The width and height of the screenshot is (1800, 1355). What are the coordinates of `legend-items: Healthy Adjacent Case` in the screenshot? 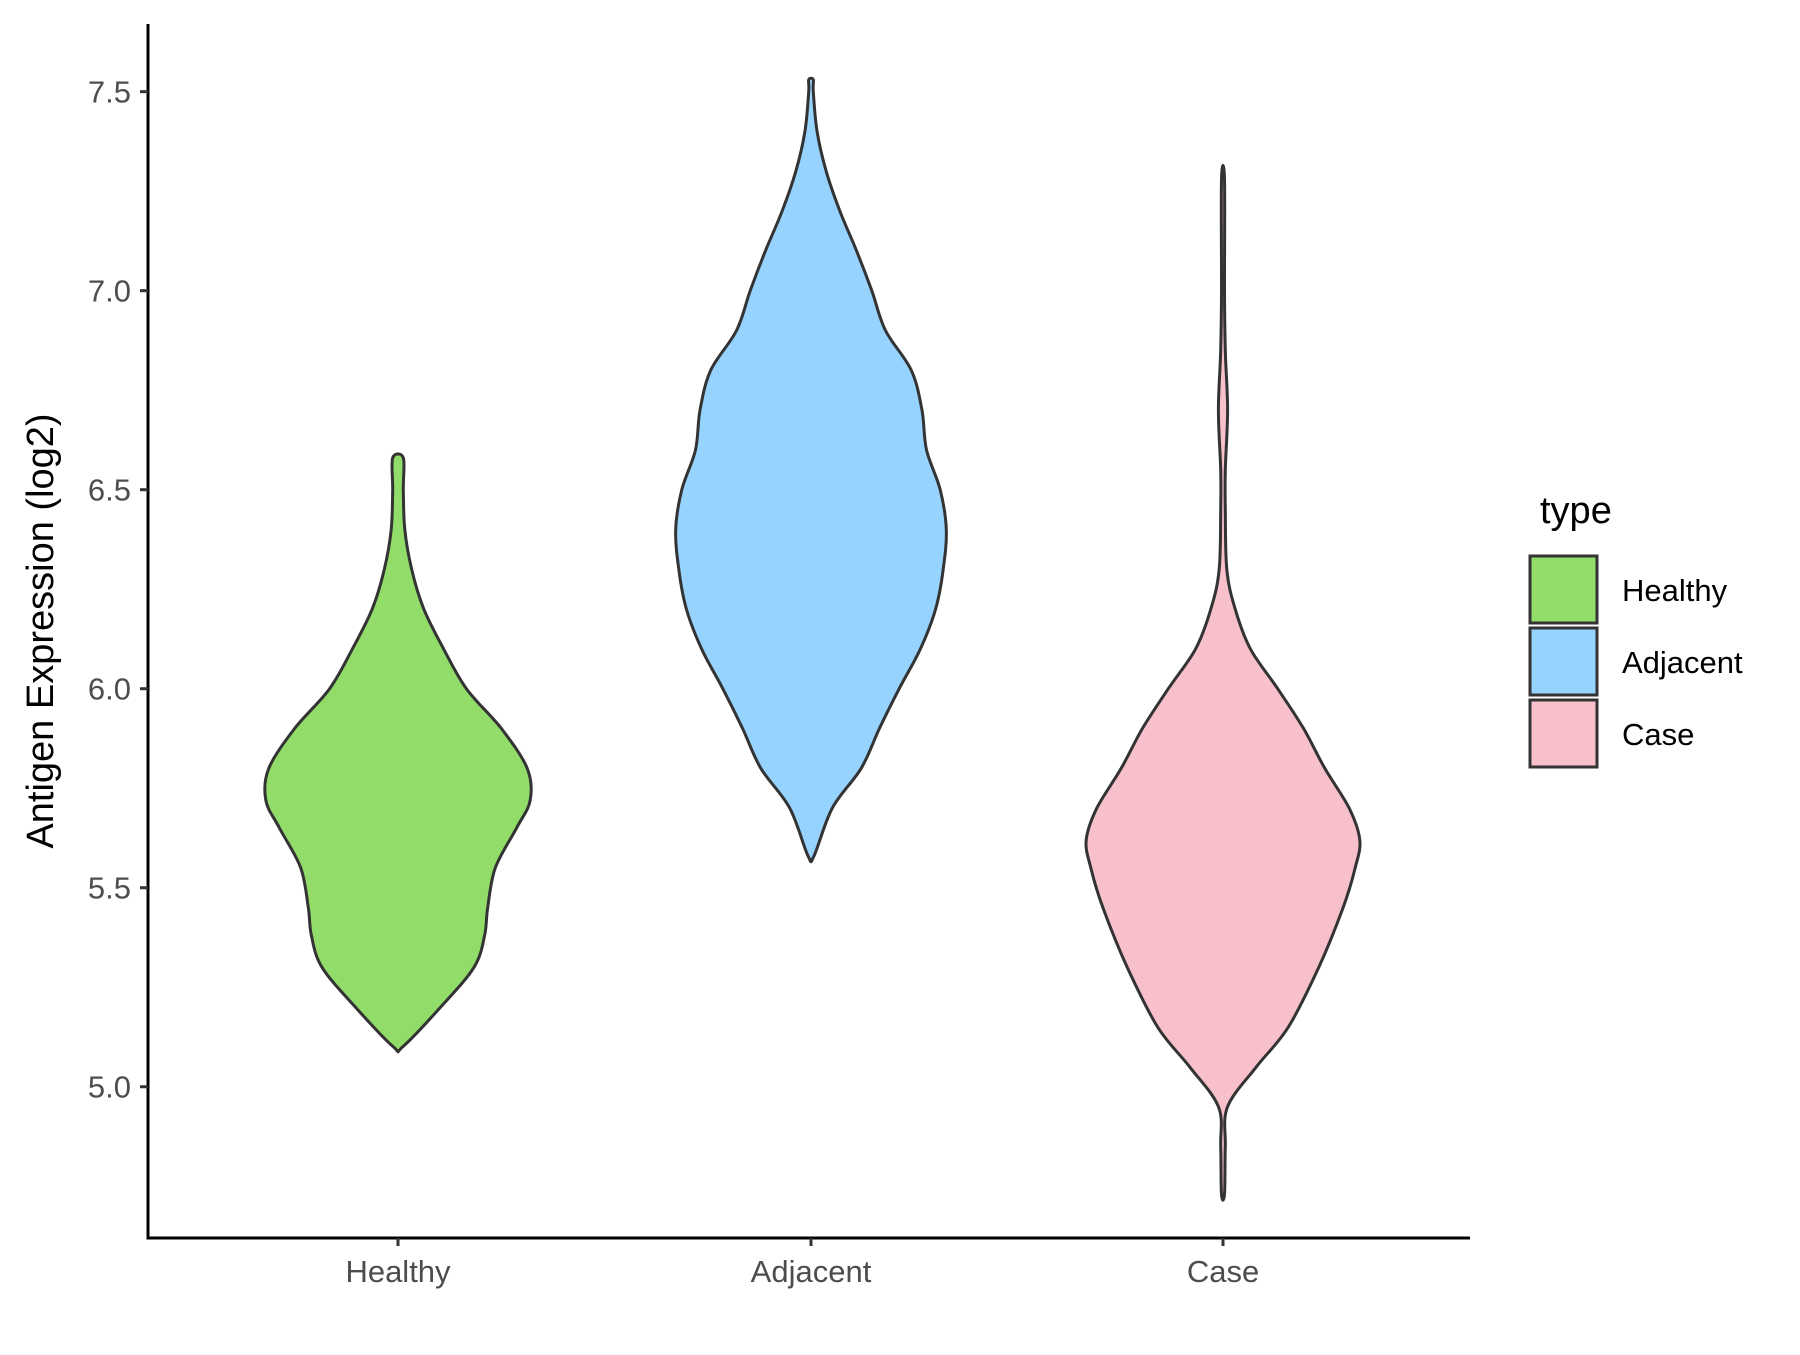 It's located at (1635, 661).